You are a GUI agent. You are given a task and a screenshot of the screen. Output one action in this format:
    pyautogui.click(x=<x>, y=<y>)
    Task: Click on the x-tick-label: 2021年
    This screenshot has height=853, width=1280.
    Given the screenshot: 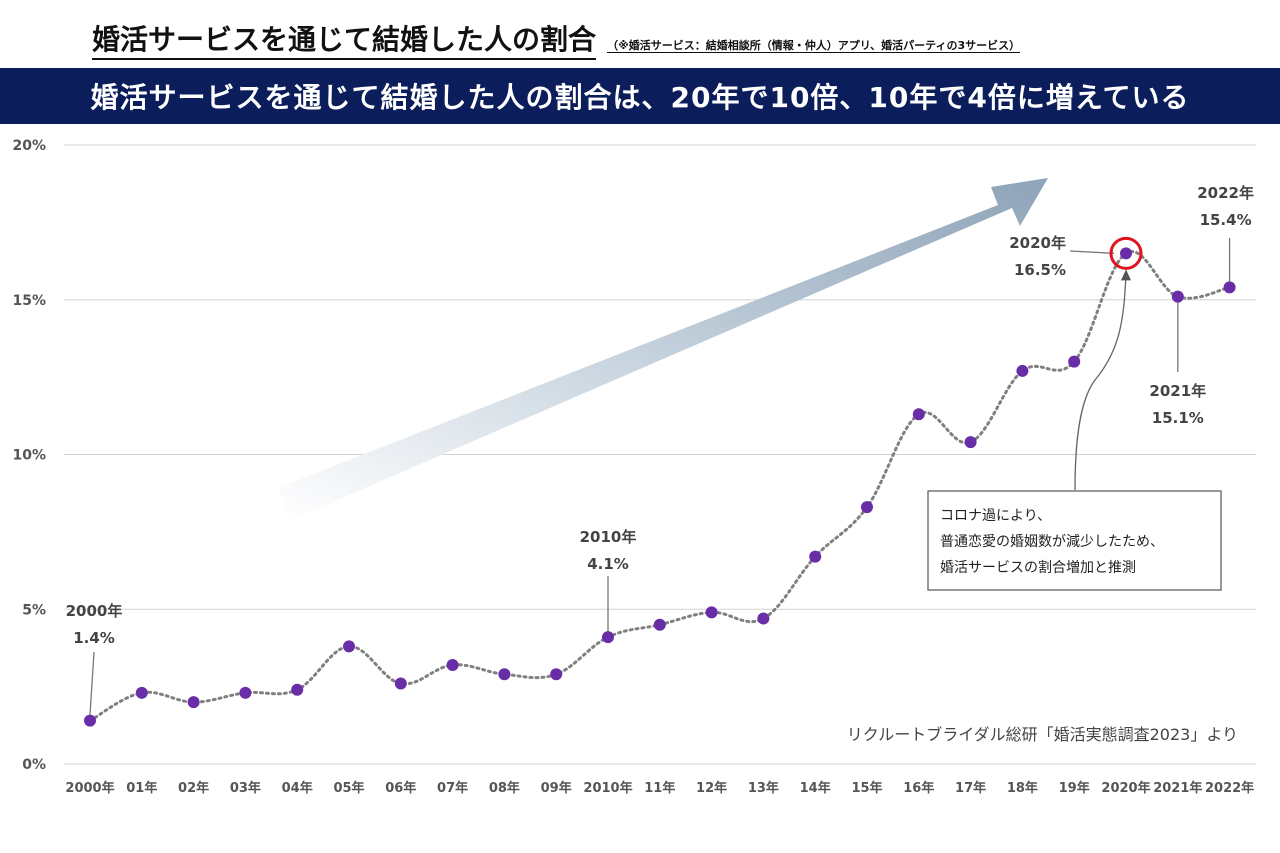 What is the action you would take?
    pyautogui.click(x=1177, y=788)
    